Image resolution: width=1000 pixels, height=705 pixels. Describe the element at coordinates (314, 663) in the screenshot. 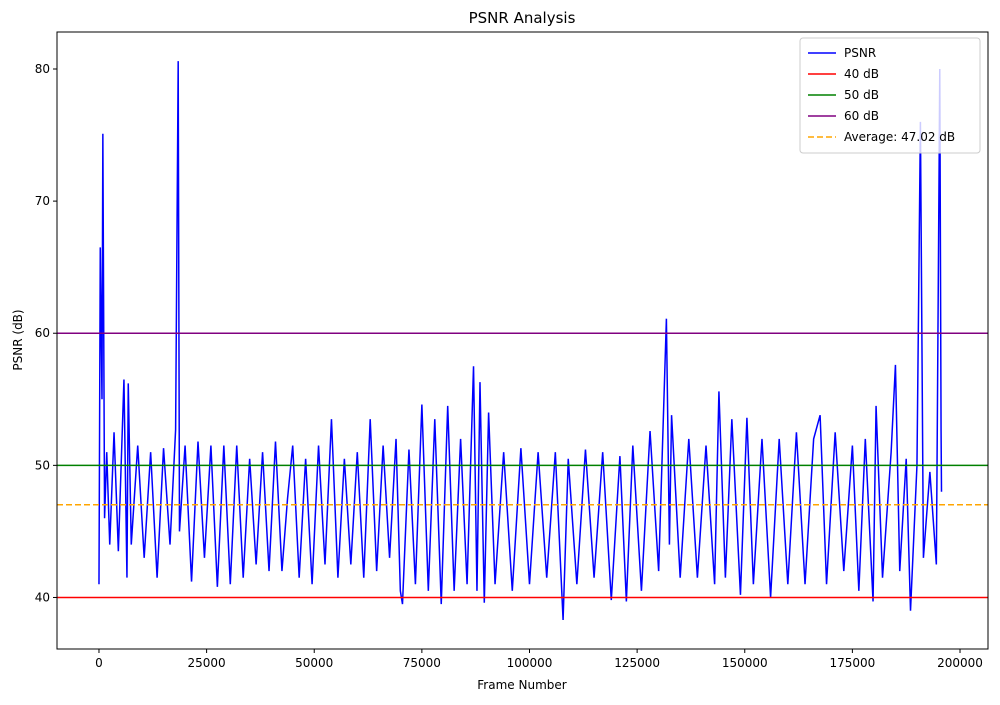

I see `x-tick-label: 50000` at that location.